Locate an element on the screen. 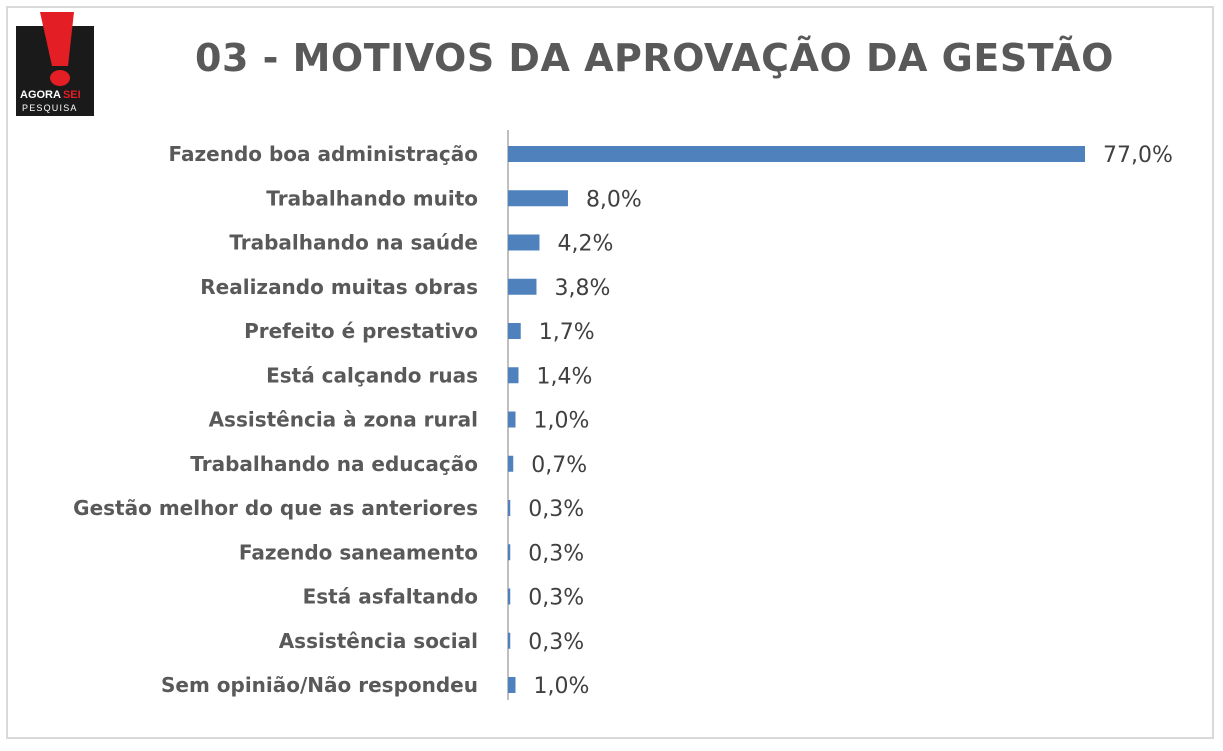 This screenshot has width=1223, height=751. logo-graphic: AGORA SEI PESQUISA is located at coordinates (55, 64).